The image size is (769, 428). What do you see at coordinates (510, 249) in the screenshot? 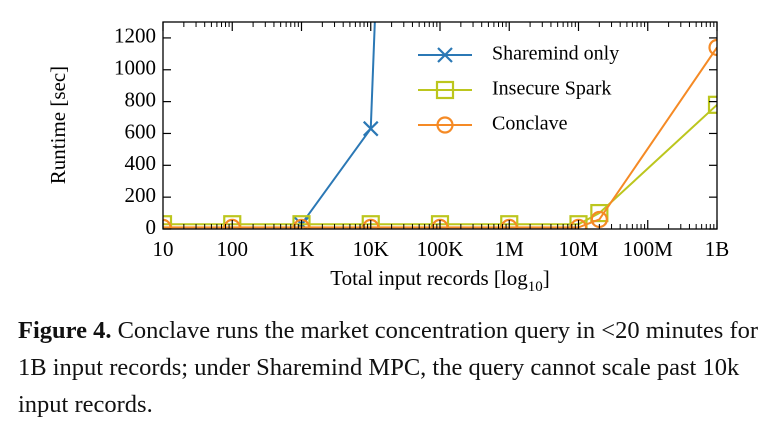
I see `x-tick-label: 1M` at bounding box center [510, 249].